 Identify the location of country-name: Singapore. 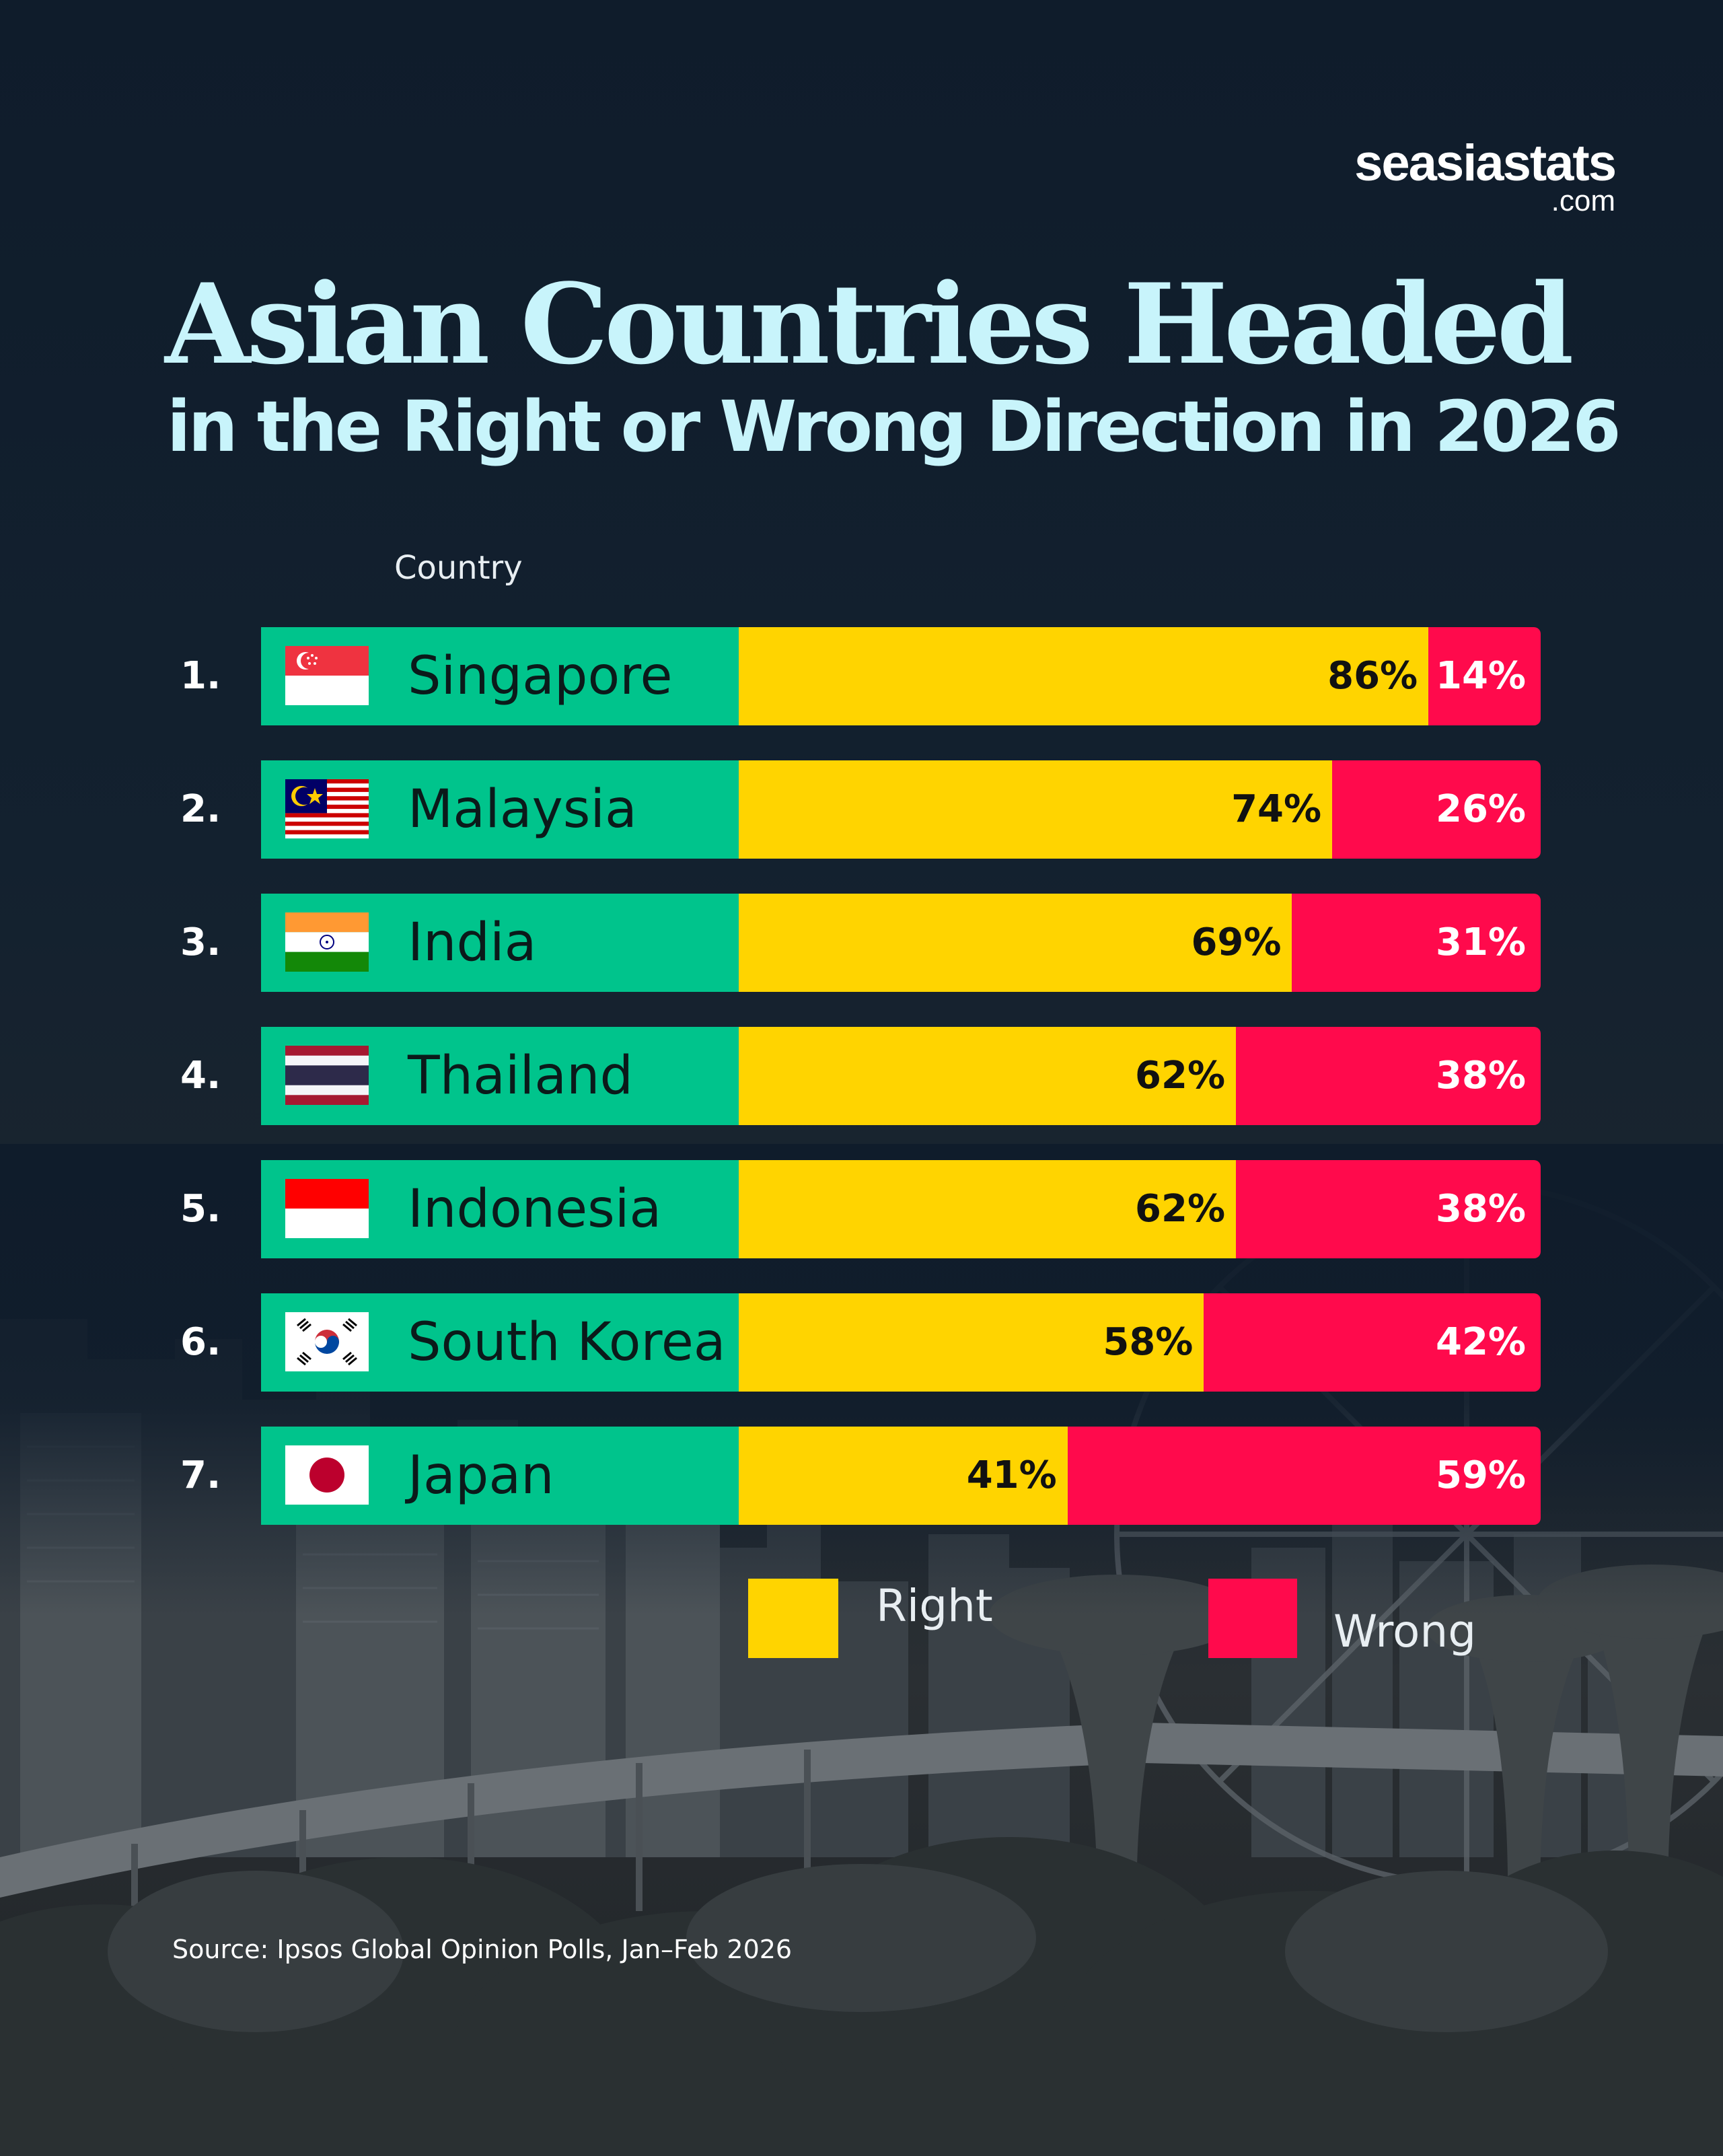
(540, 676).